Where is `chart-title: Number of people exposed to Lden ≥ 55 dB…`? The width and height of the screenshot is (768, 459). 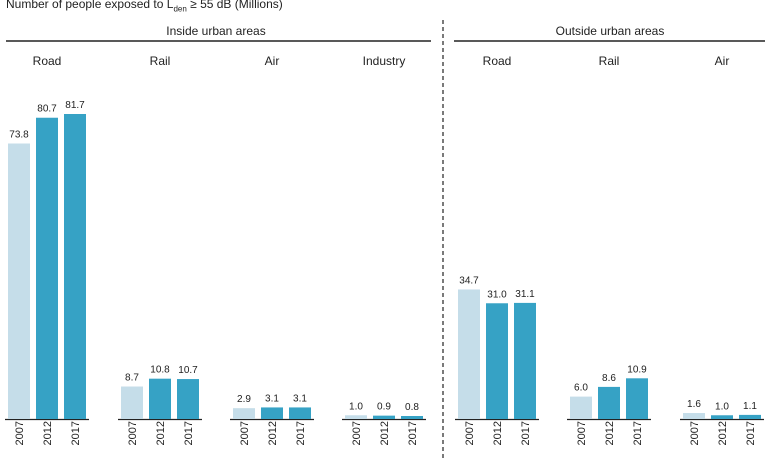
chart-title: Number of people exposed to Lden ≥ 55 dB… is located at coordinates (144, 6).